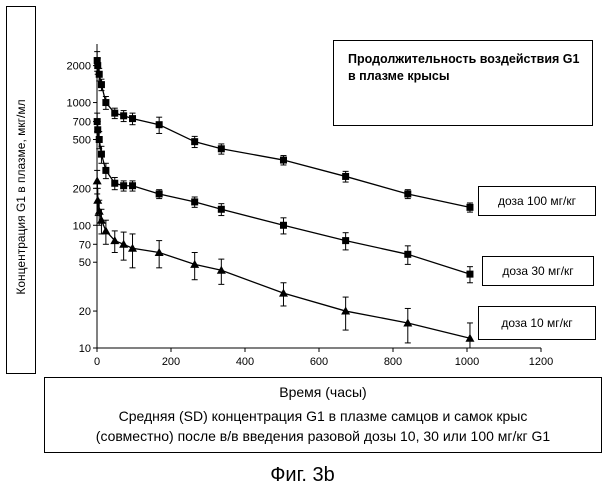 This screenshot has height=500, width=605. What do you see at coordinates (21, 197) in the screenshot?
I see `y-axis-label: Концентрация G1 в плазме, мкг/мл` at bounding box center [21, 197].